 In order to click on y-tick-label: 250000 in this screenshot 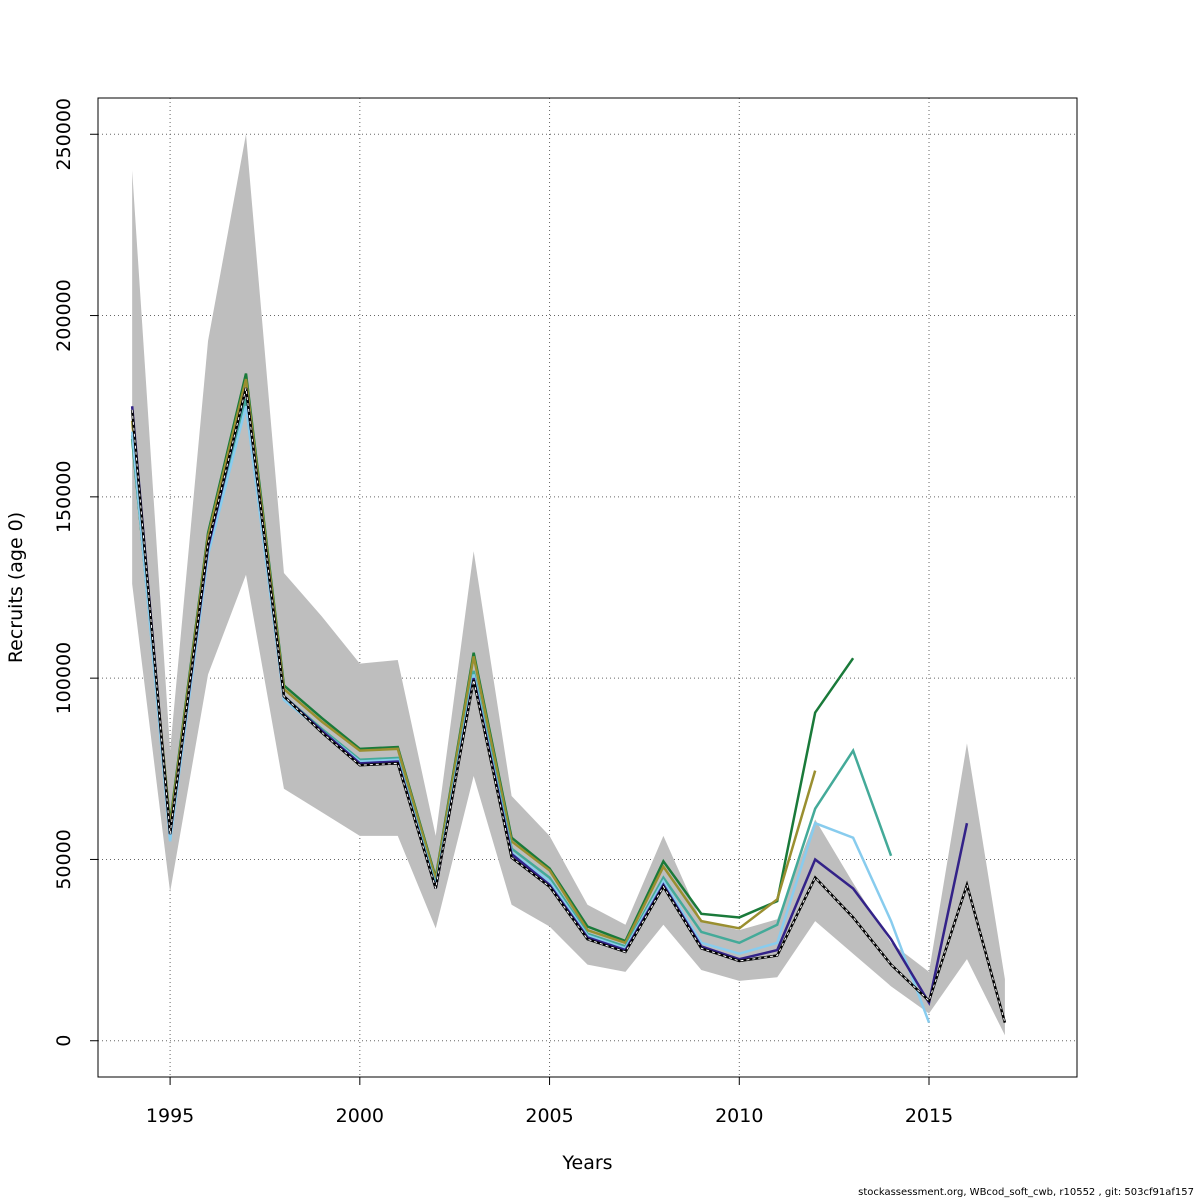, I will do `click(64, 134)`.